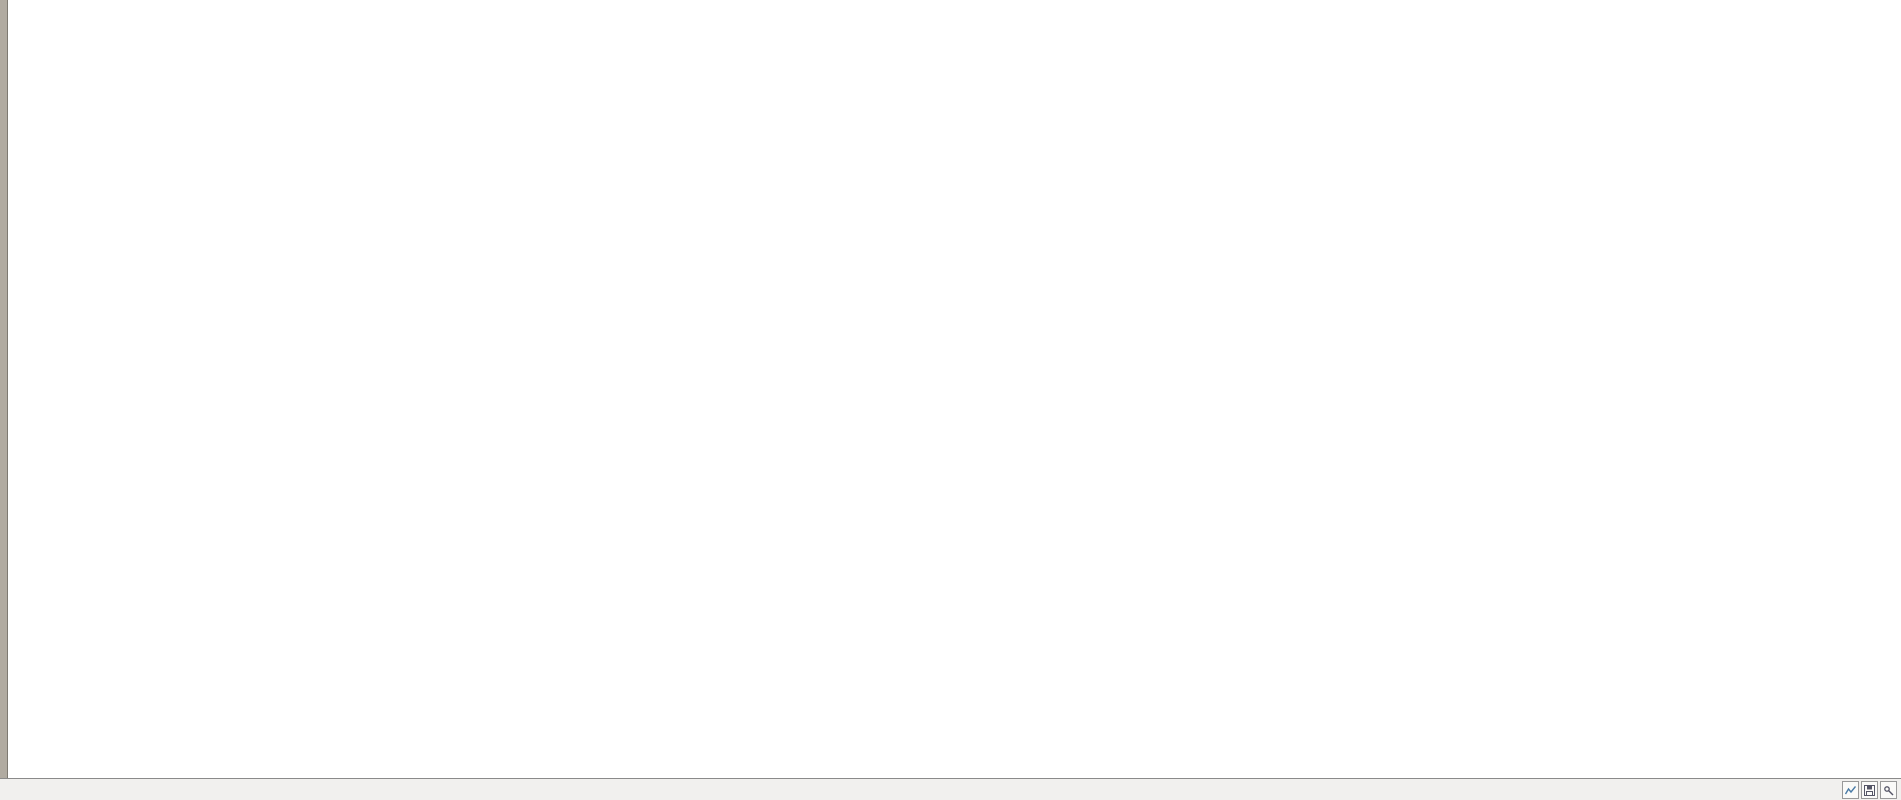 Image resolution: width=1901 pixels, height=800 pixels. What do you see at coordinates (1850, 790) in the screenshot?
I see `line-chart-icon` at bounding box center [1850, 790].